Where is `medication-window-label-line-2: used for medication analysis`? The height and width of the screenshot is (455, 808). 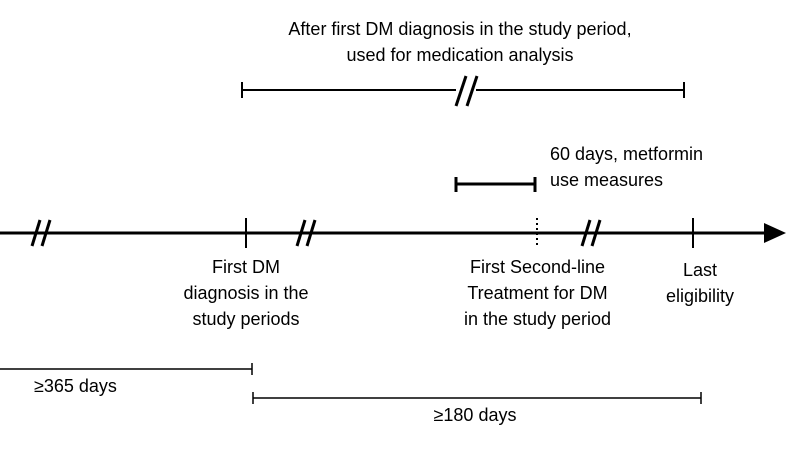 medication-window-label-line-2: used for medication analysis is located at coordinates (460, 55).